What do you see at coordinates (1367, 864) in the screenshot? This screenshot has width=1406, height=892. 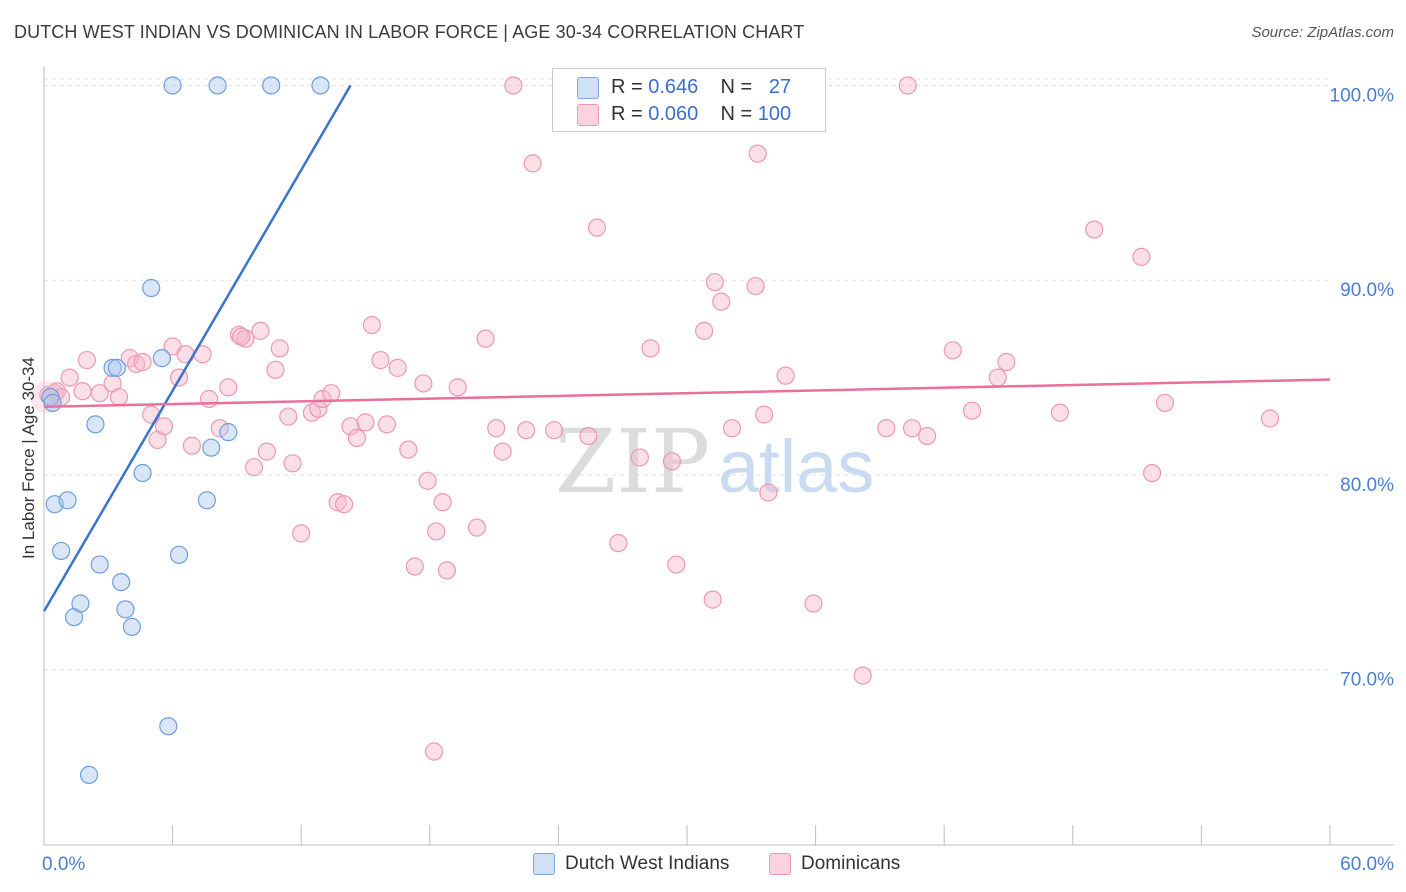 I see `x-tick-label: 60.0%` at bounding box center [1367, 864].